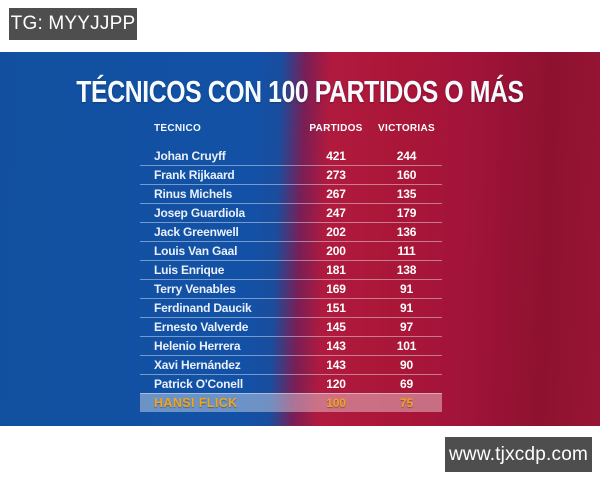 This screenshot has height=480, width=600. I want to click on matches-value: 200, so click(336, 251).